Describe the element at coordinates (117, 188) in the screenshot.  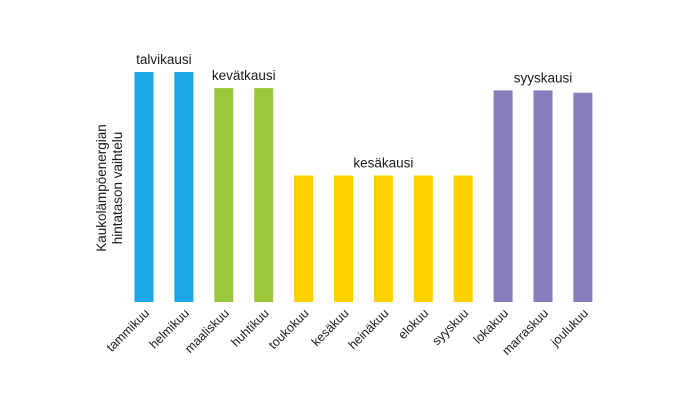
I see `y-axis-label-line-2: hintatason vaihtelu` at that location.